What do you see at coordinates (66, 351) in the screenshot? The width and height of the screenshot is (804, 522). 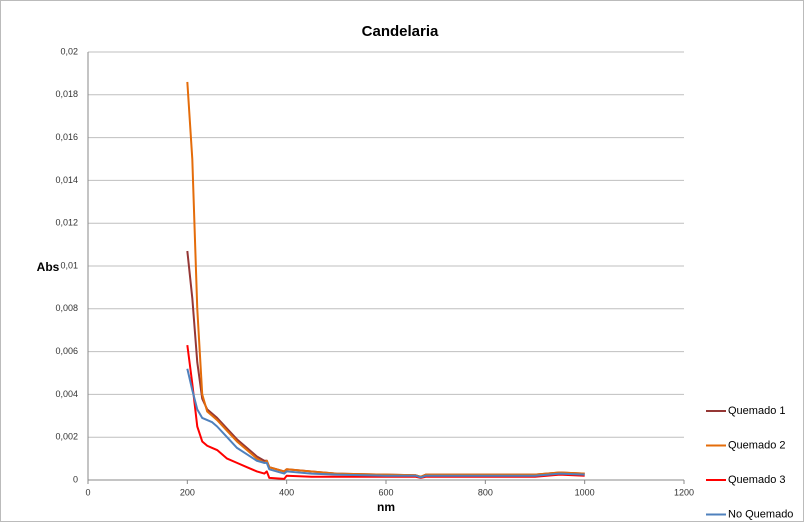 I see `y-tick-label: 0,006` at bounding box center [66, 351].